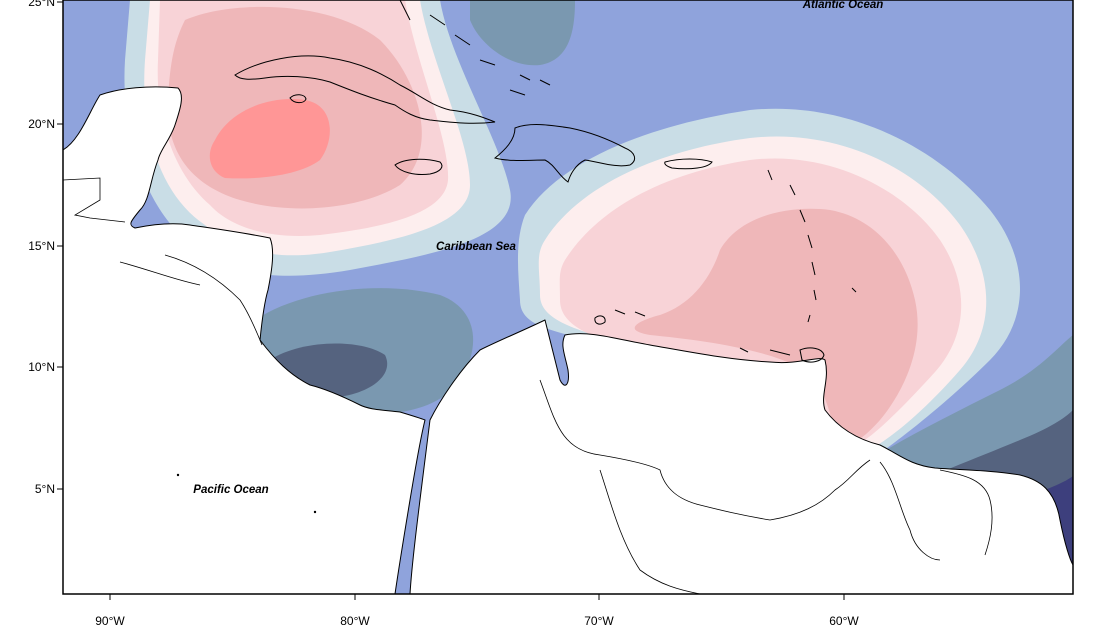 The image size is (1100, 630). What do you see at coordinates (269, 139) in the screenshot?
I see `band-positive-strong-west` at bounding box center [269, 139].